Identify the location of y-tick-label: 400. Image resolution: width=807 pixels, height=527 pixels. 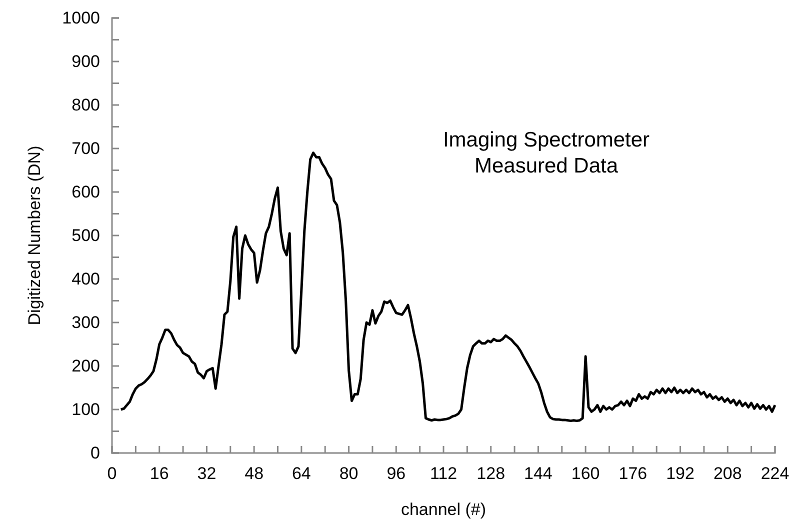
(86, 278).